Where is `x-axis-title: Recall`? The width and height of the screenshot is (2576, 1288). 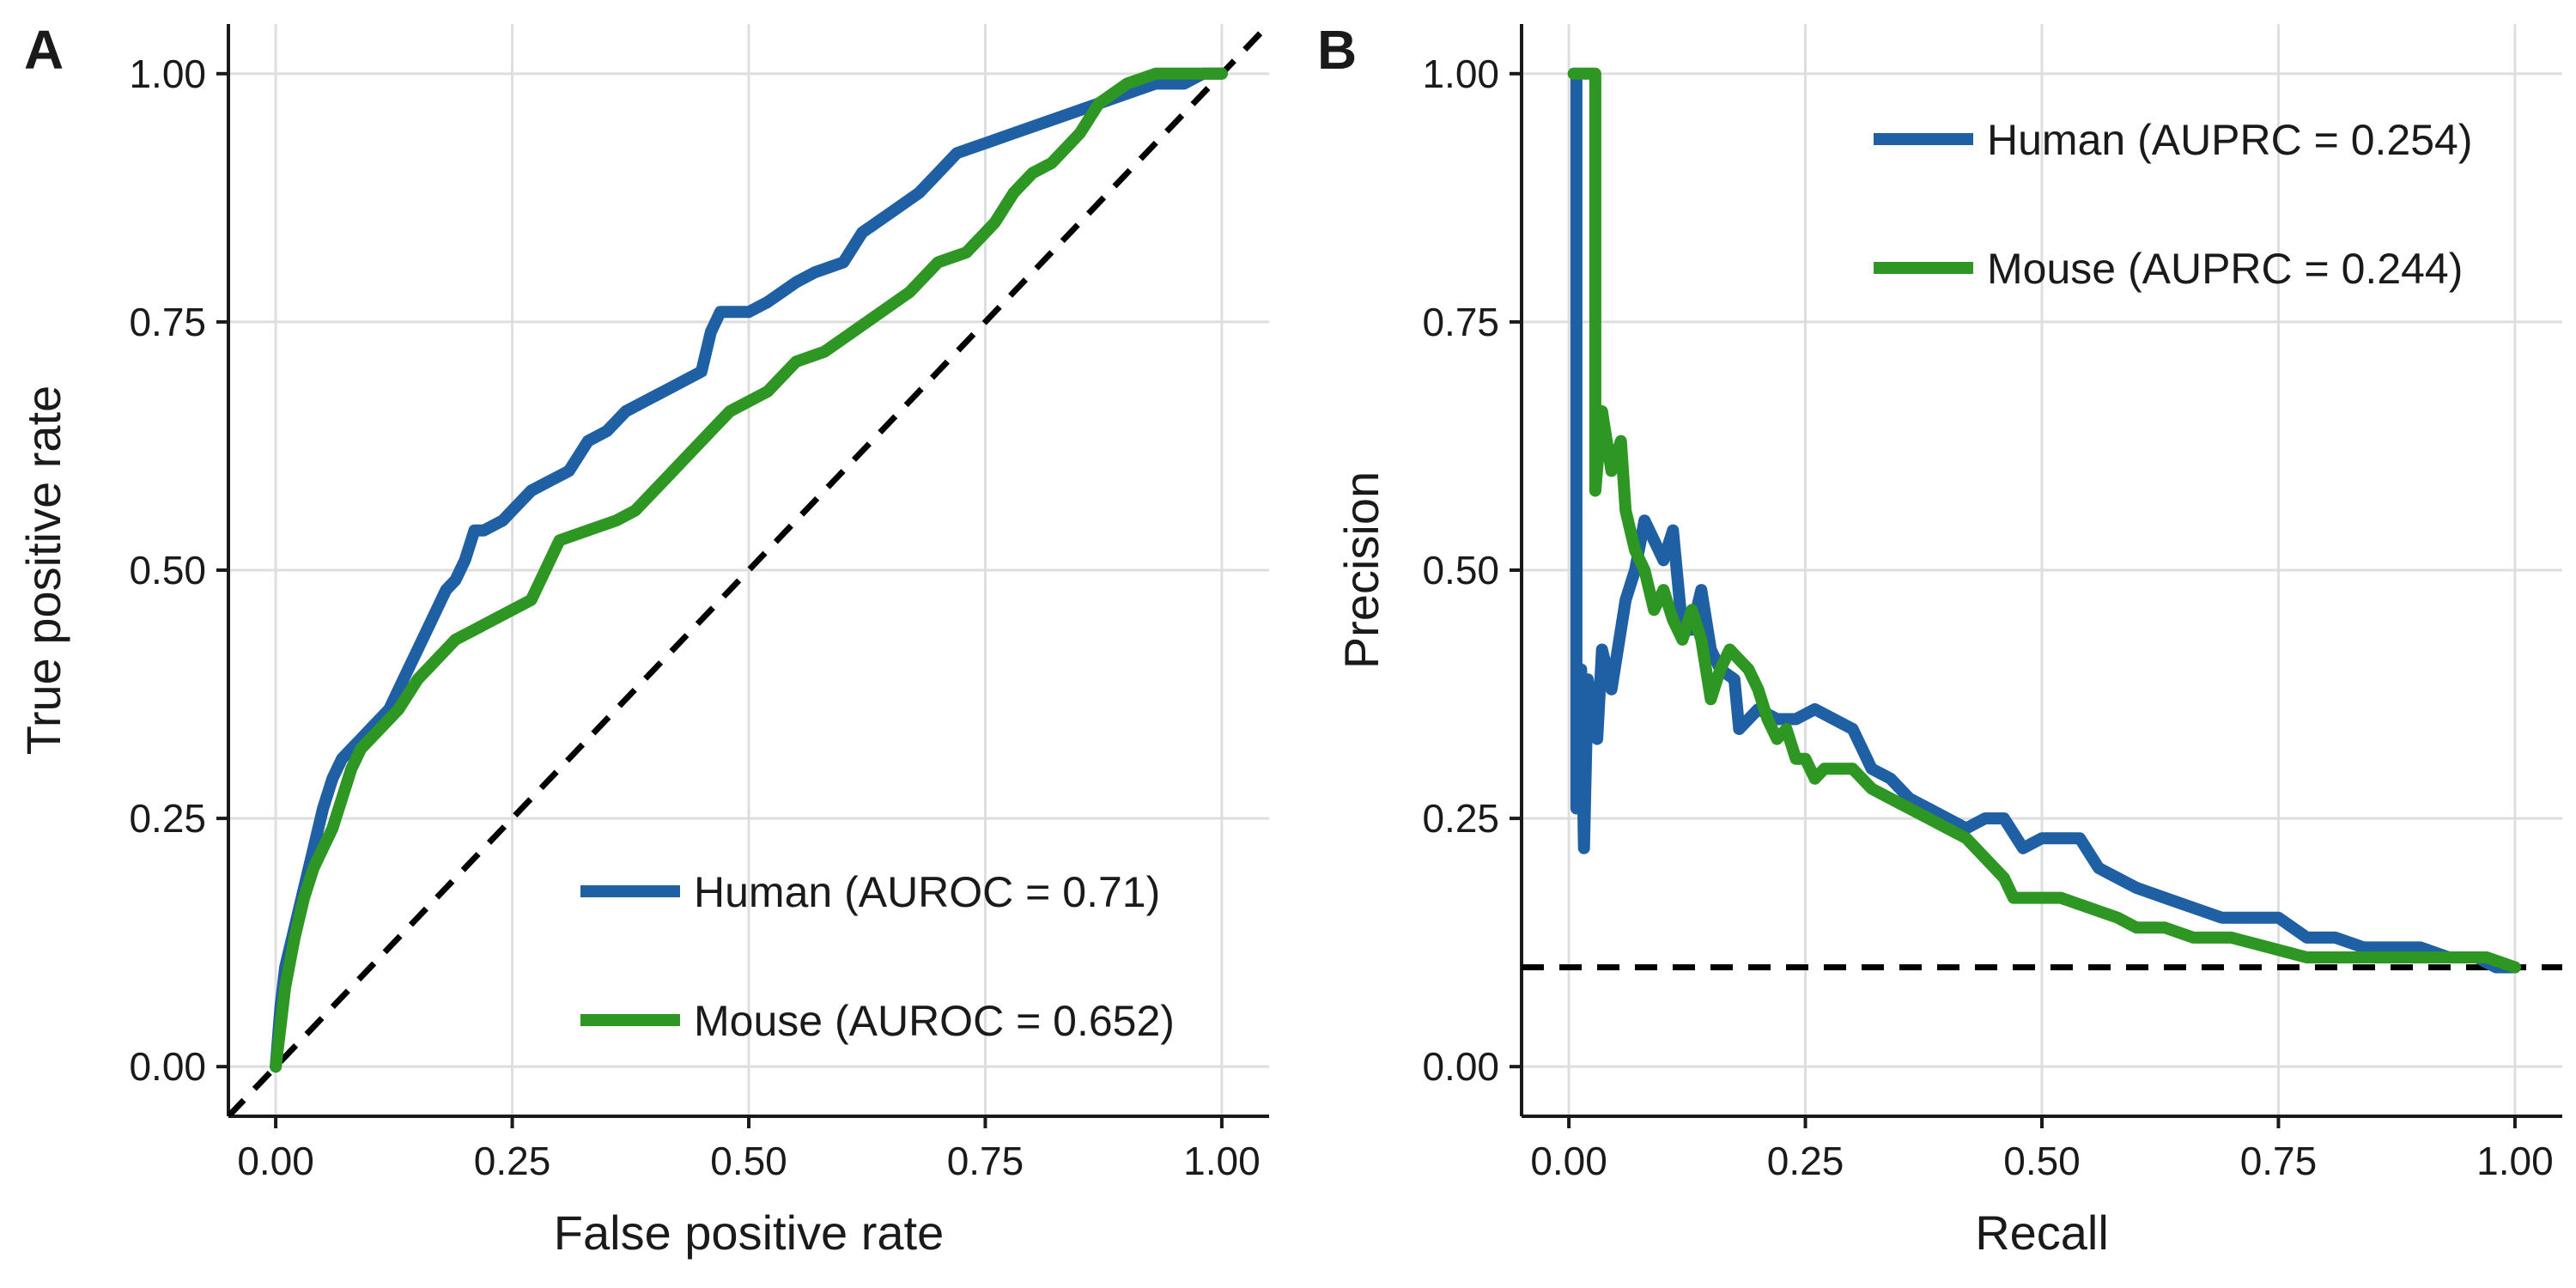 x-axis-title: Recall is located at coordinates (2042, 1233).